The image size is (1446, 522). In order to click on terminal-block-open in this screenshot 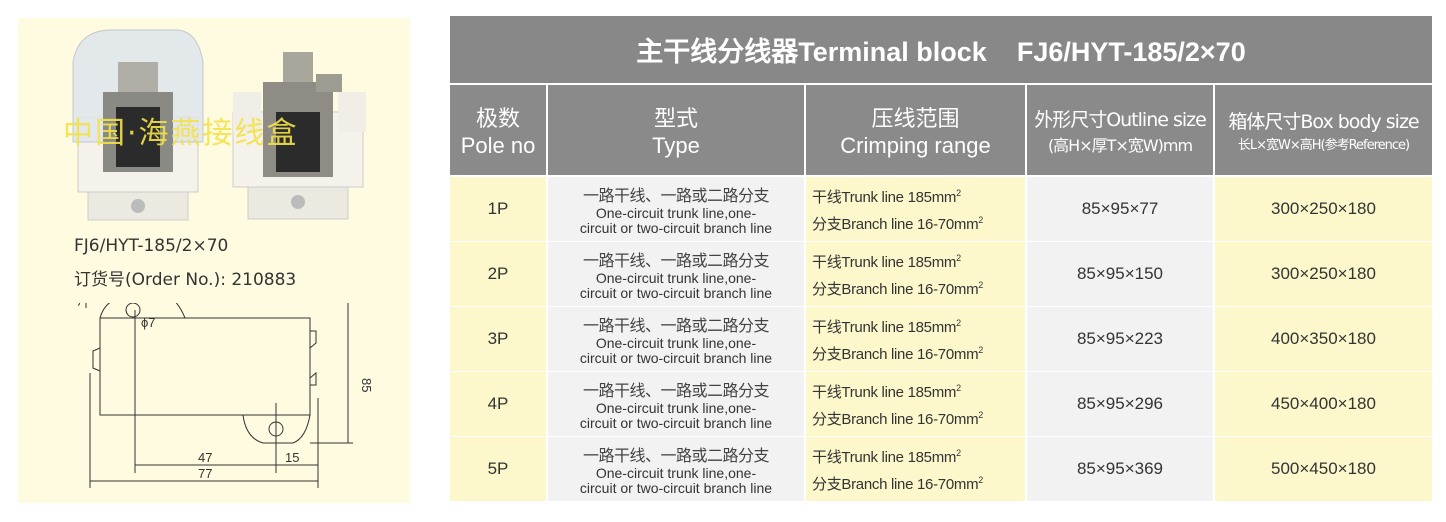, I will do `click(299, 136)`.